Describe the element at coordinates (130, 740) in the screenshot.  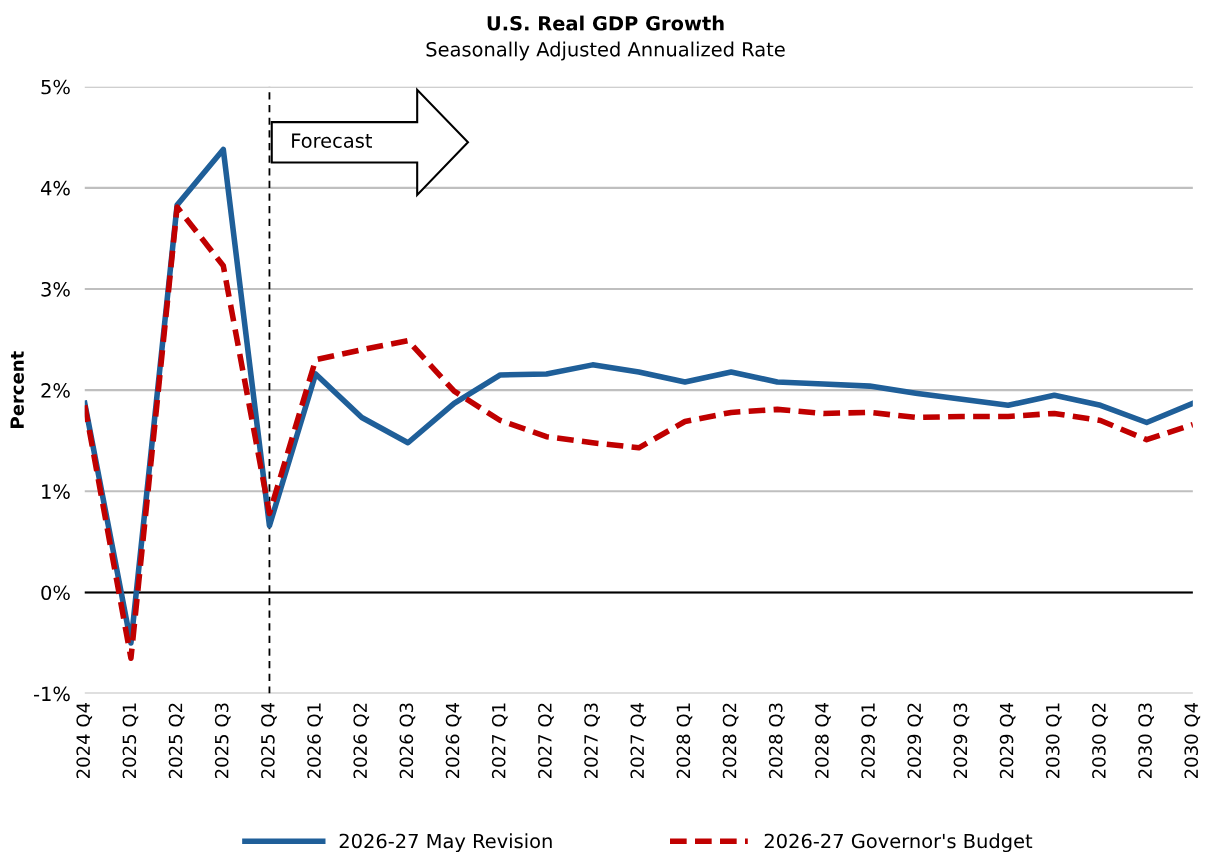
I see `x-tick-label: 2025 Q1` at that location.